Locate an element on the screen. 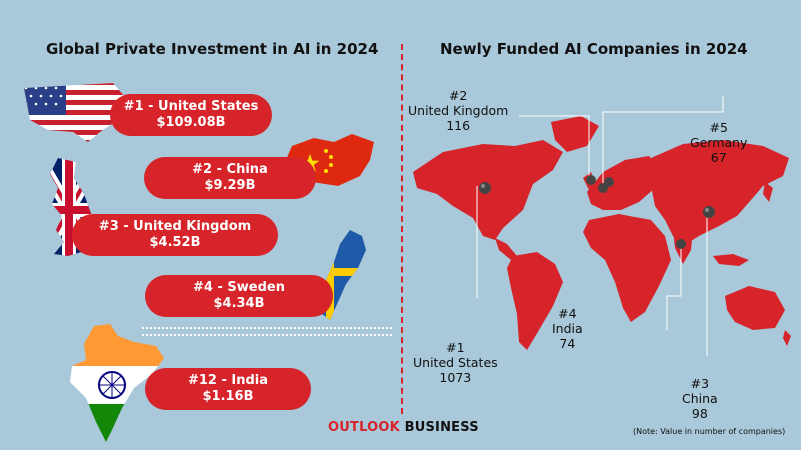 The width and height of the screenshot is (801, 450). value-label-india: $1.16B is located at coordinates (228, 396).